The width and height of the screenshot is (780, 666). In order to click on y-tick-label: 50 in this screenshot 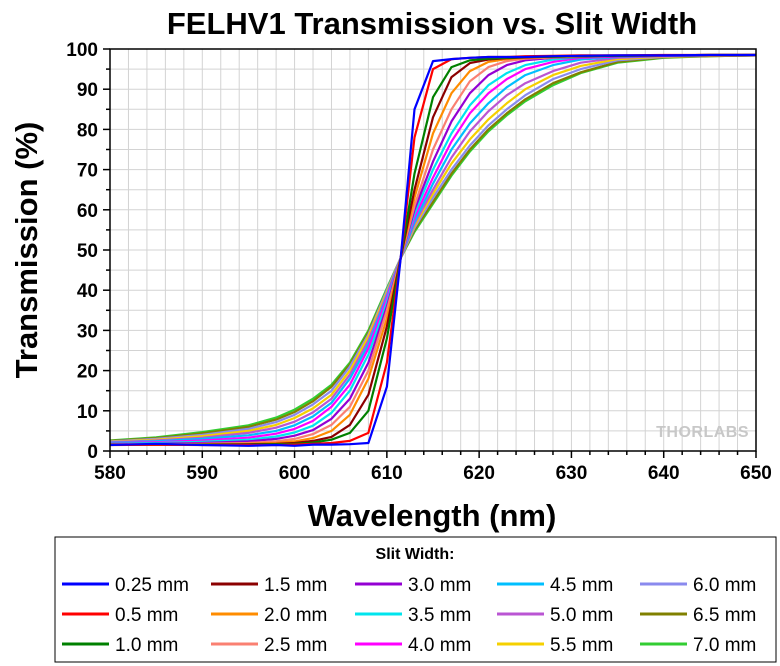, I will do `click(87, 251)`.